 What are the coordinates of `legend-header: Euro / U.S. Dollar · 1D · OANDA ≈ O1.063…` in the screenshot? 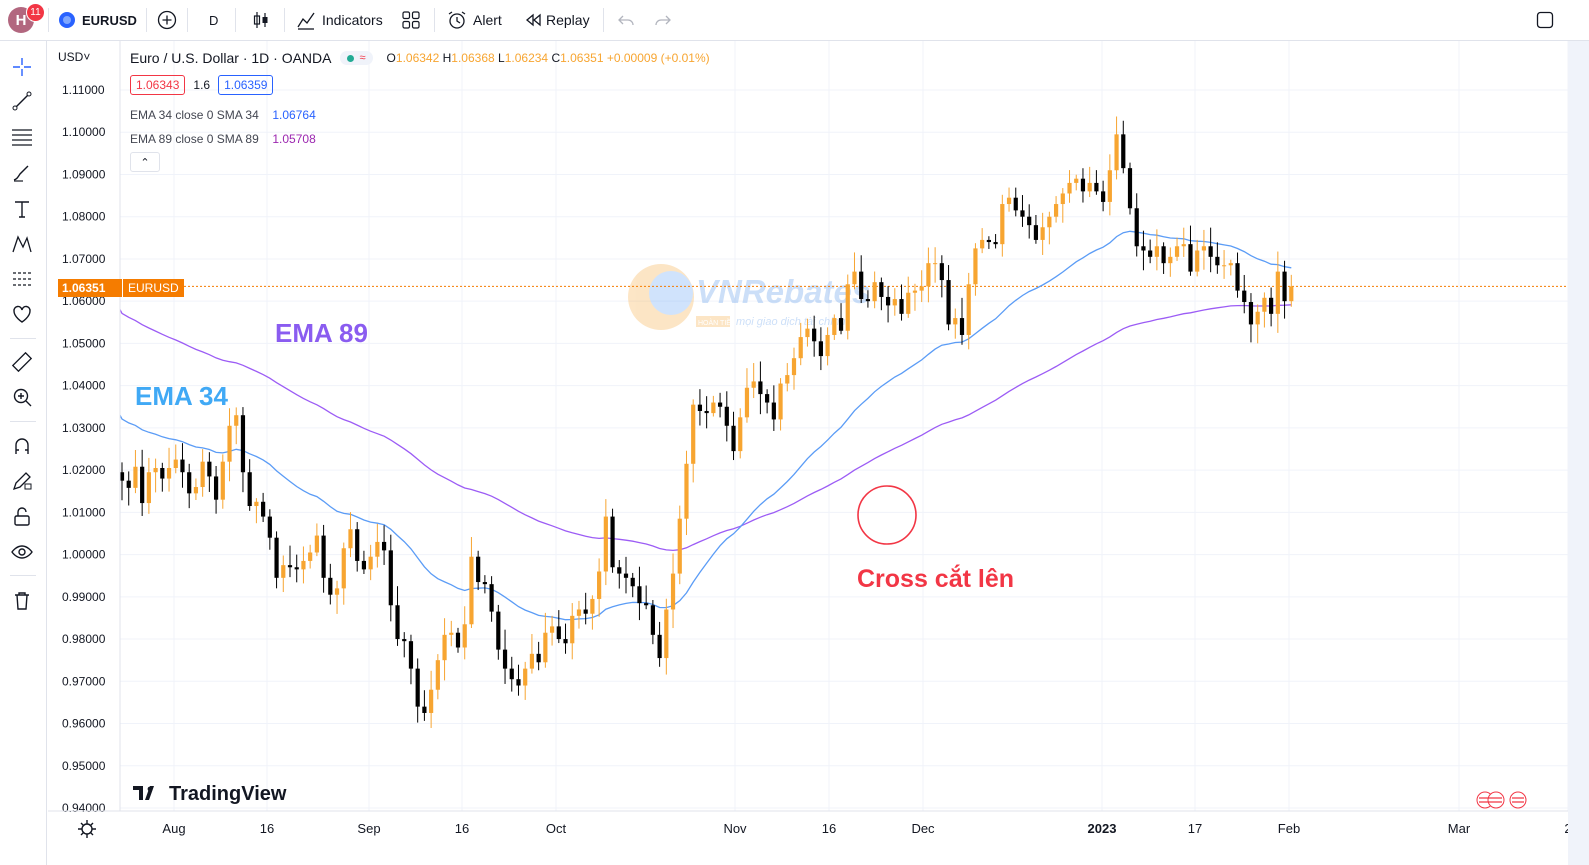 It's located at (420, 58).